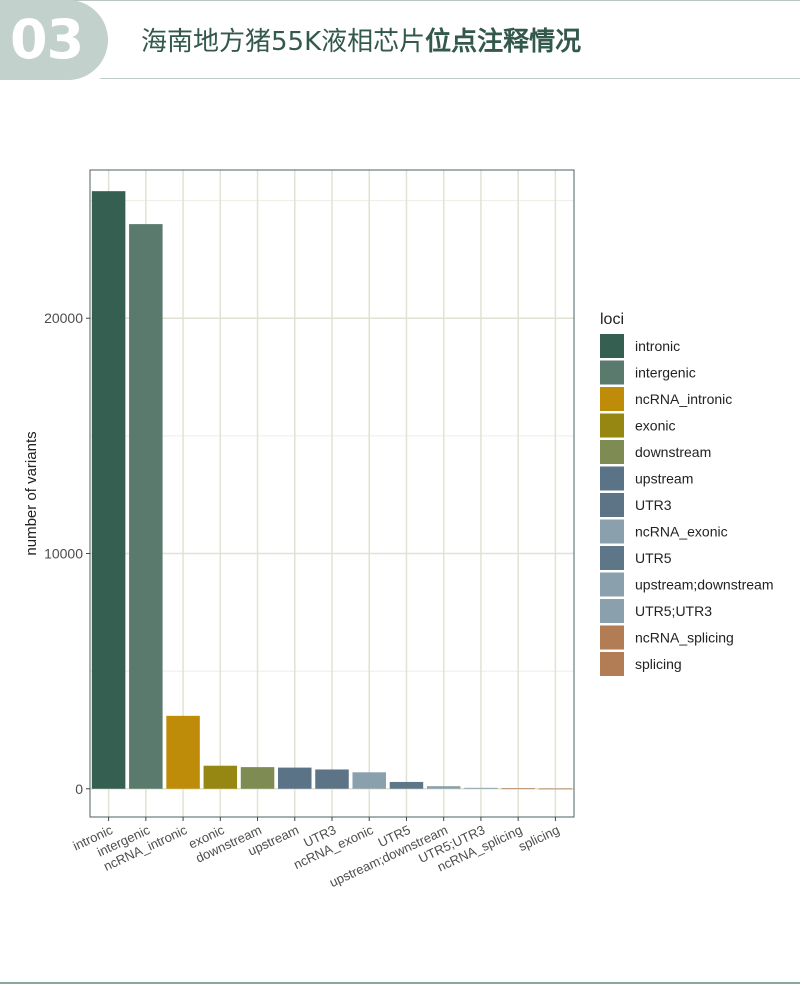 Image resolution: width=800 pixels, height=984 pixels. Describe the element at coordinates (612, 319) in the screenshot. I see `legend-title: loci` at that location.